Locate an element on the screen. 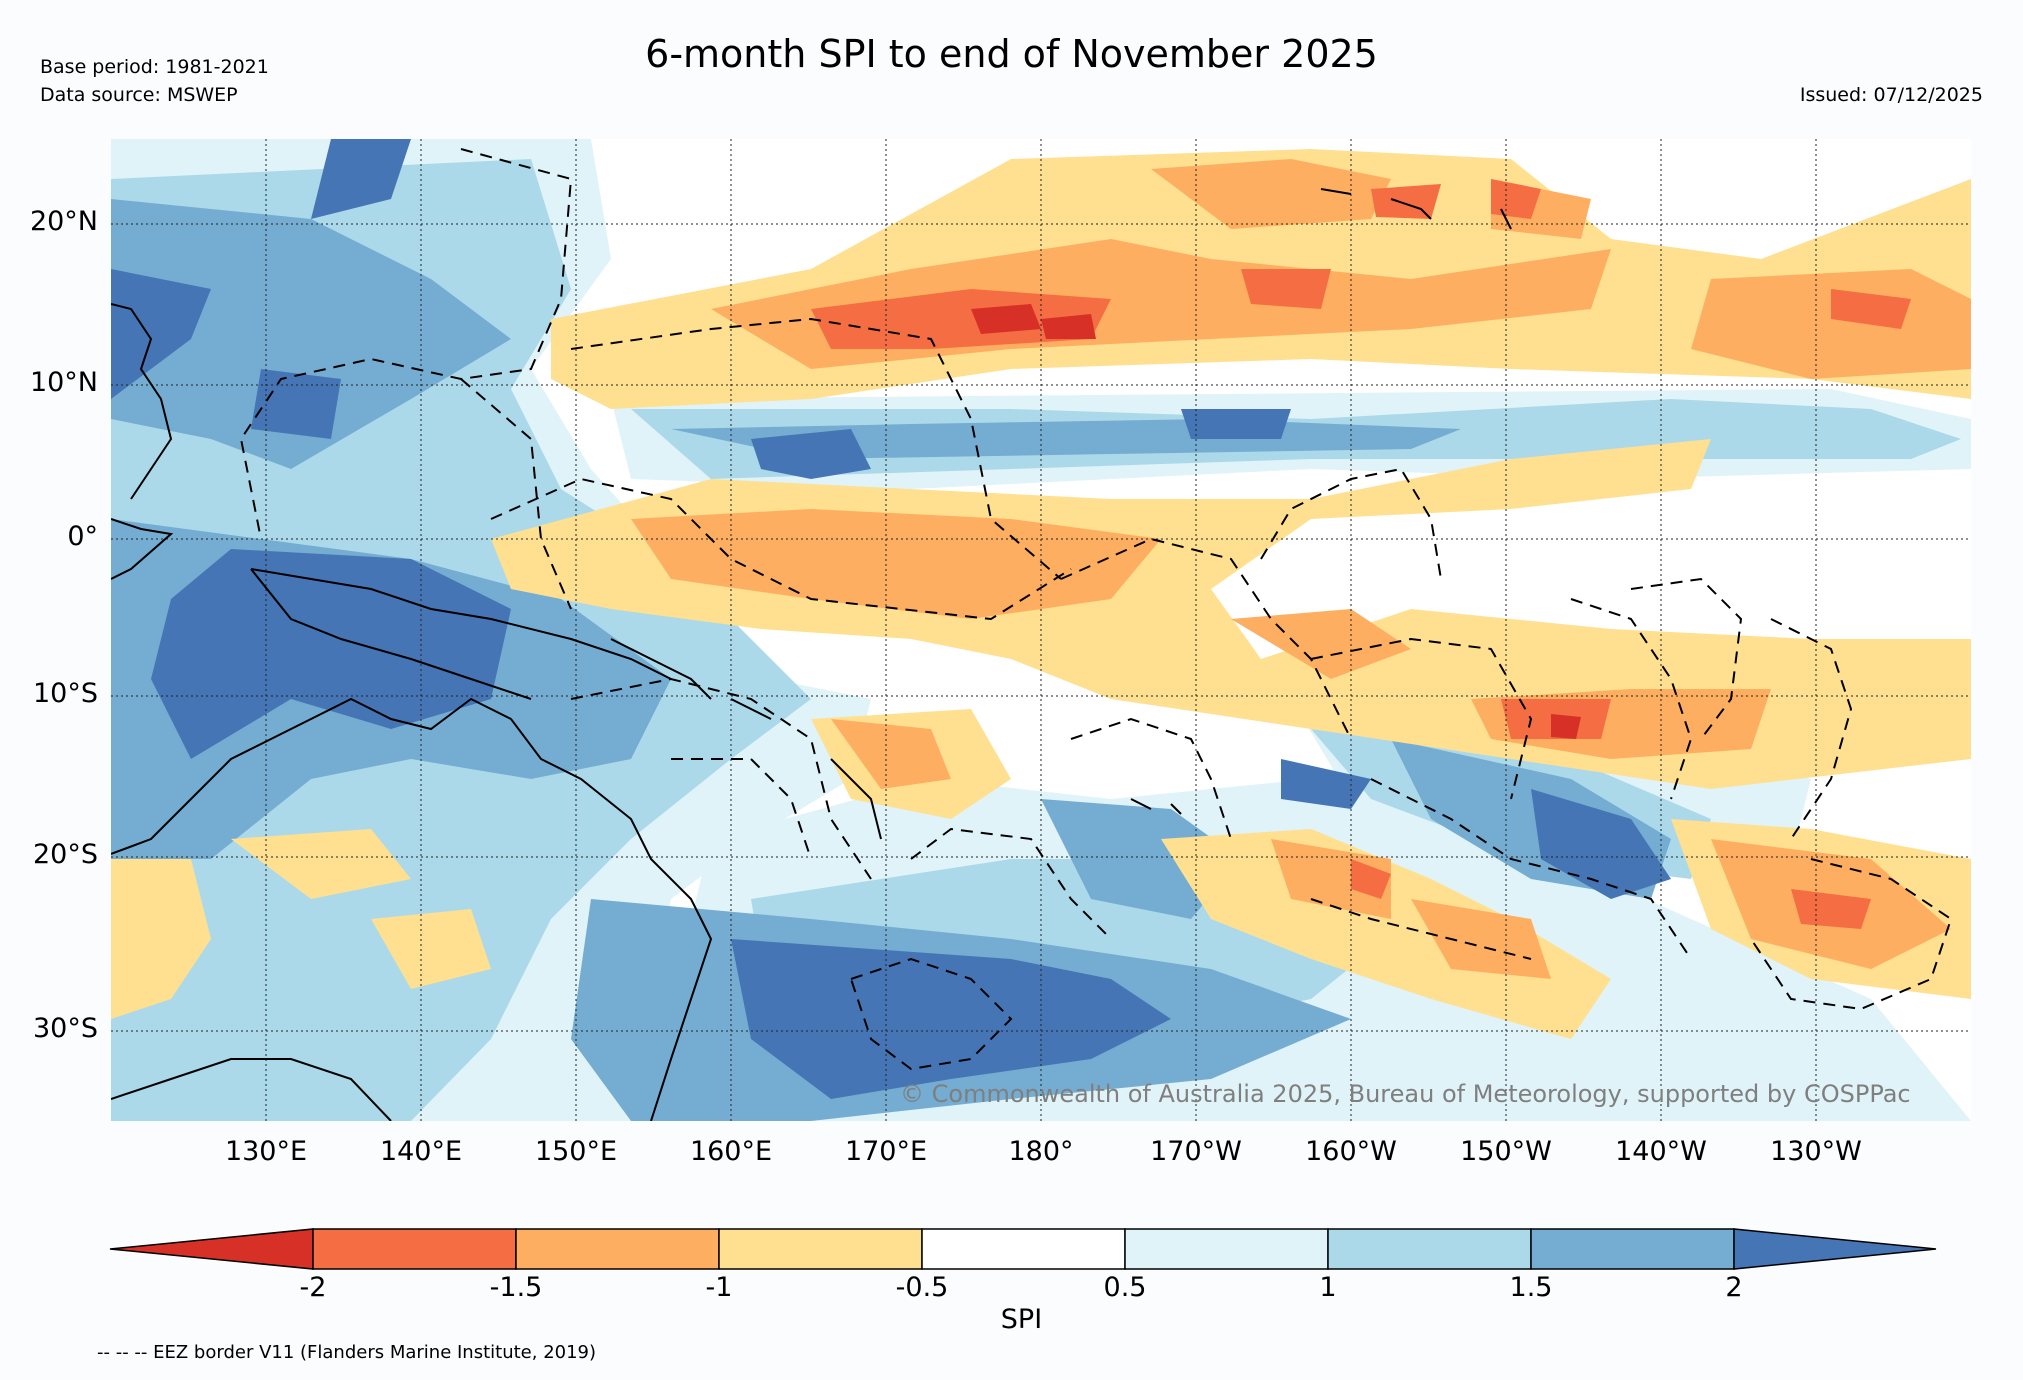 The height and width of the screenshot is (1380, 2023). colorbar-tick-1_5: 1.5 is located at coordinates (1531, 1287).